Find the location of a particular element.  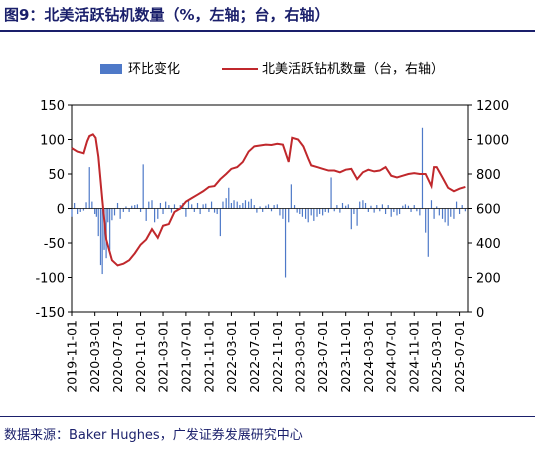

x-tick-label: 2020-07-01 is located at coordinates (117, 356).